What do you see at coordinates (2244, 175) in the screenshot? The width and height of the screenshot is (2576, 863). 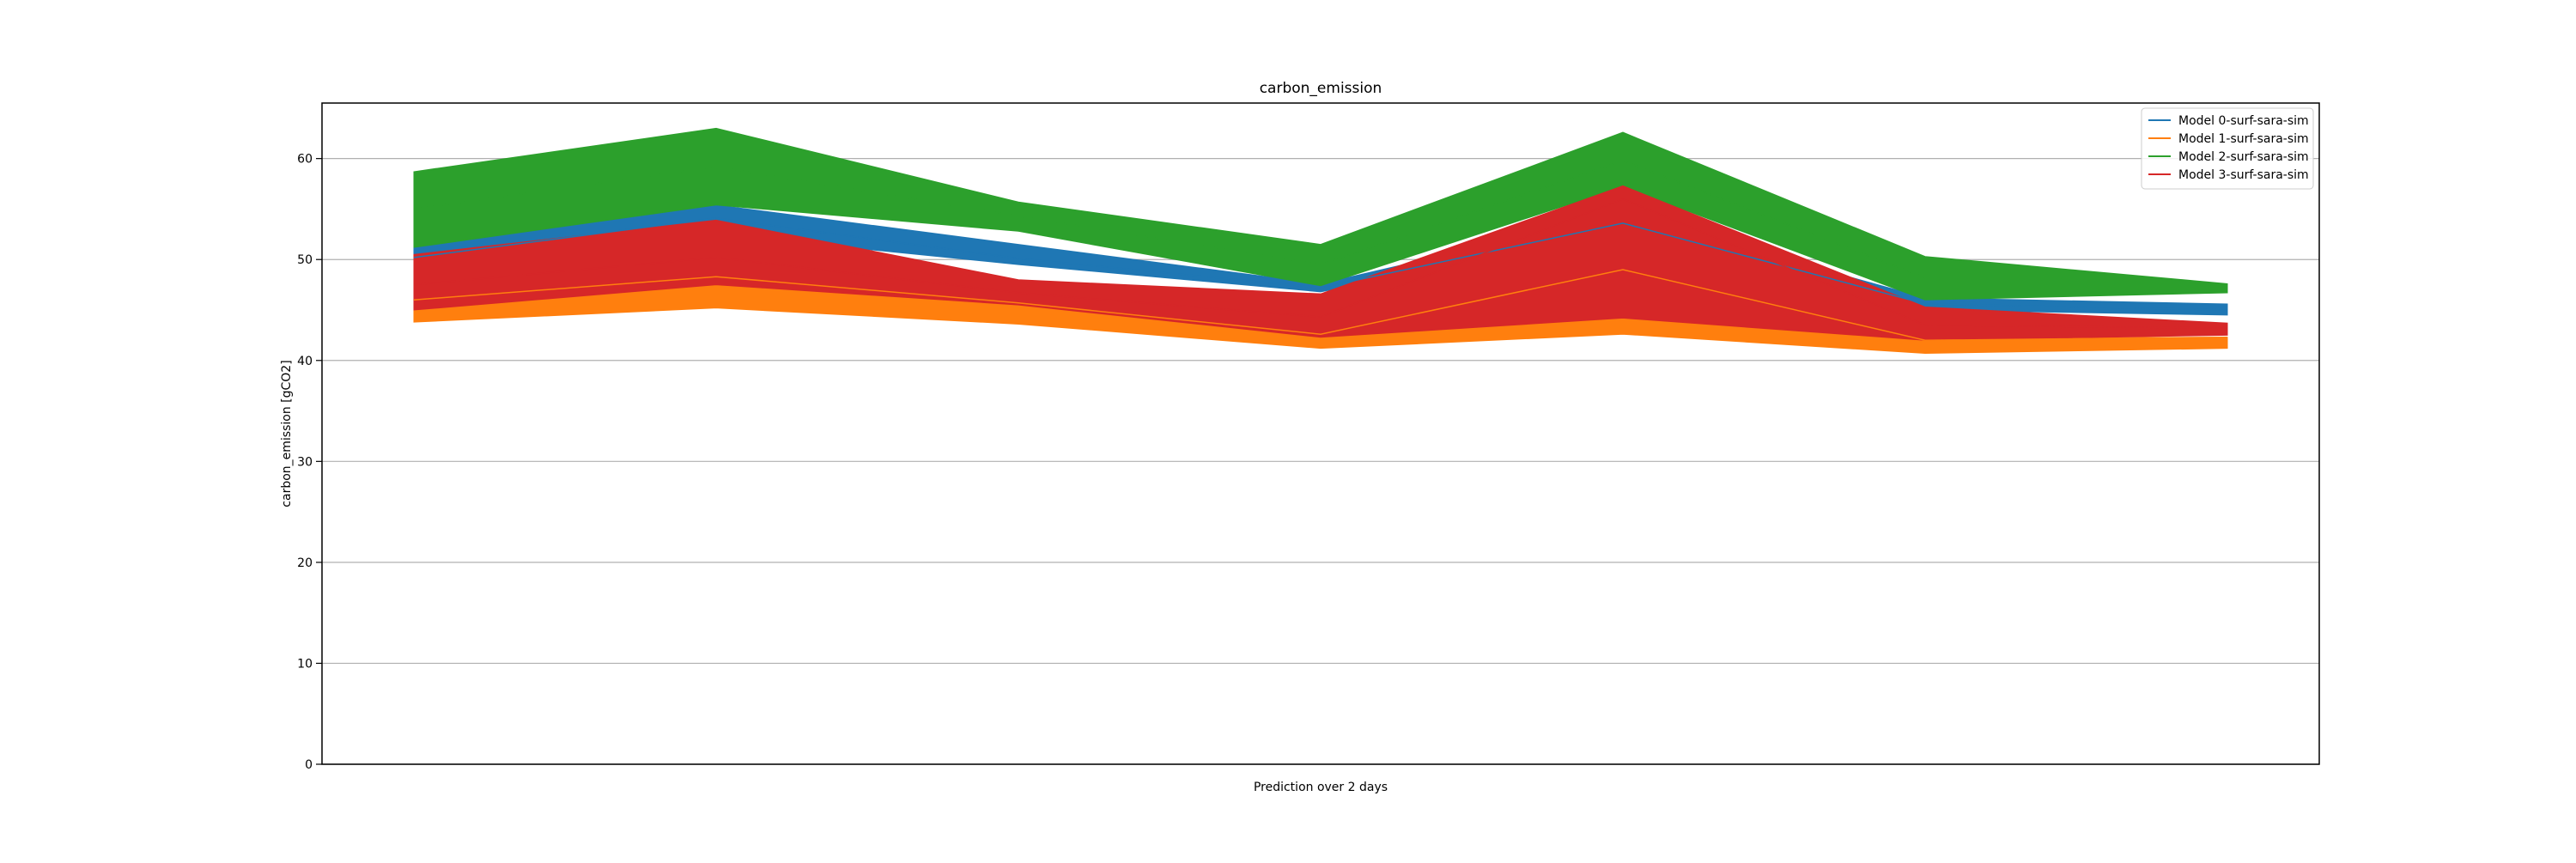 I see `legend-label: Model 3-surf-sara-sim` at bounding box center [2244, 175].